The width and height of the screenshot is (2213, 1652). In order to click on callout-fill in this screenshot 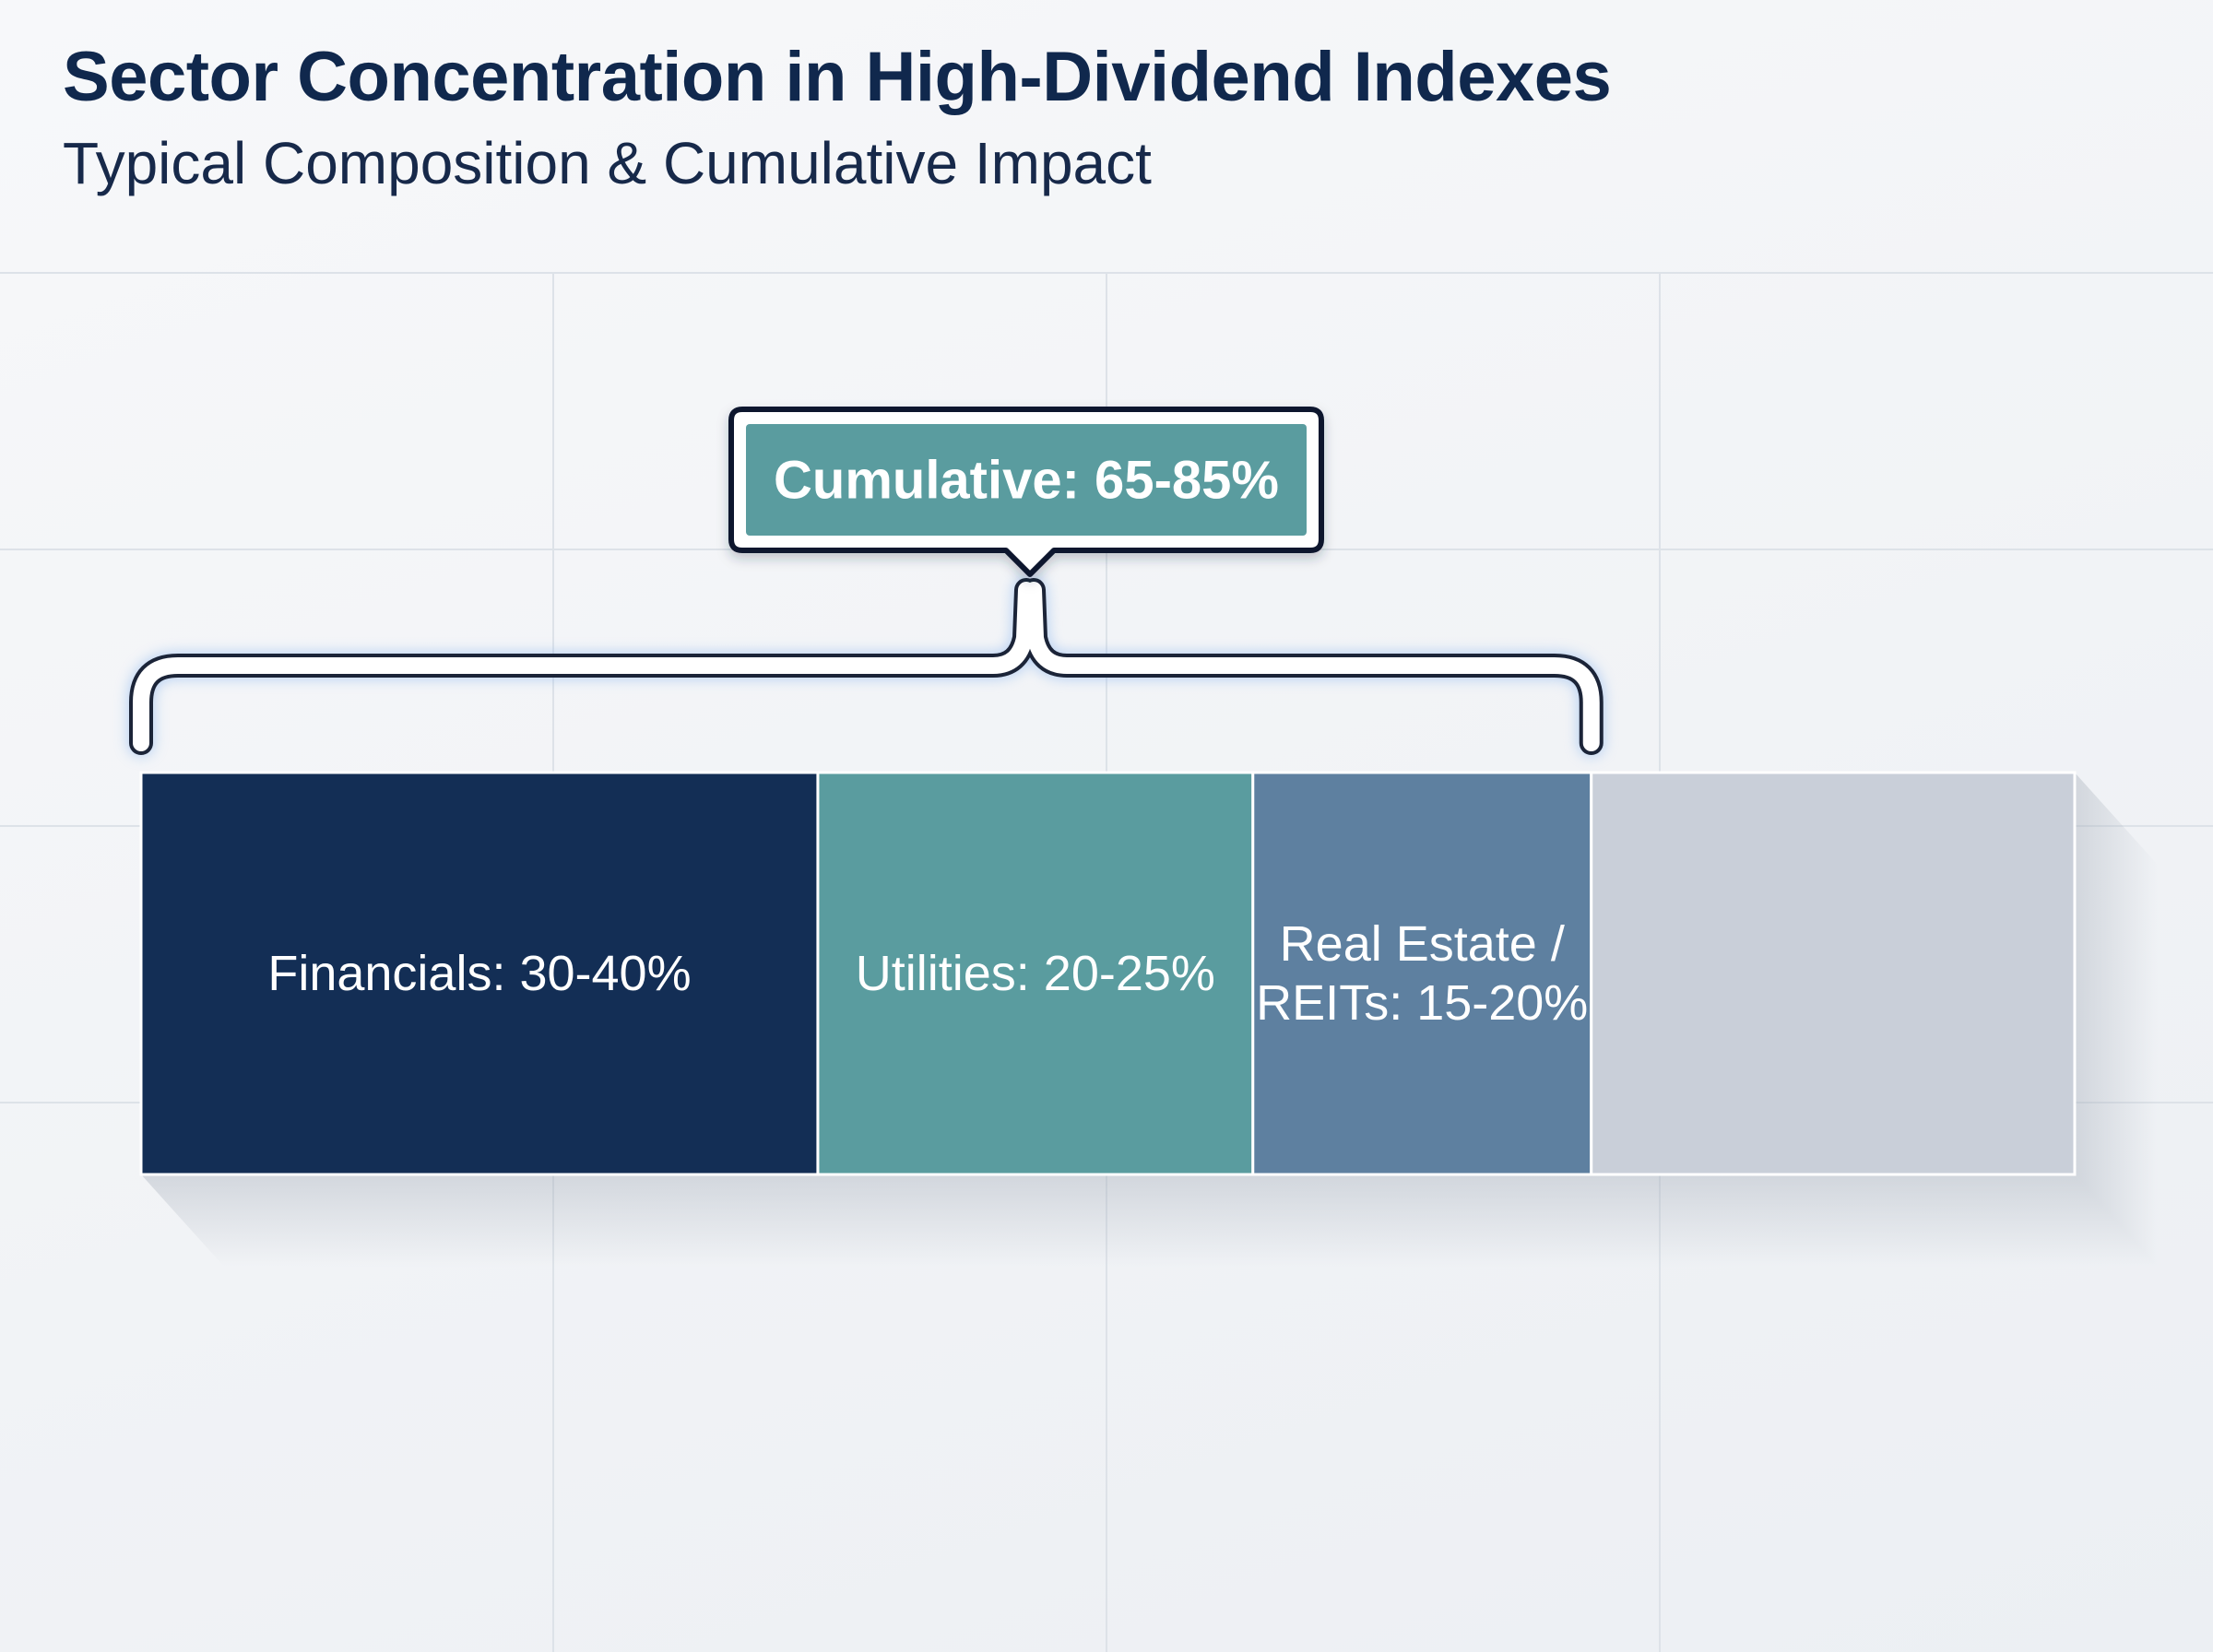, I will do `click(1026, 480)`.